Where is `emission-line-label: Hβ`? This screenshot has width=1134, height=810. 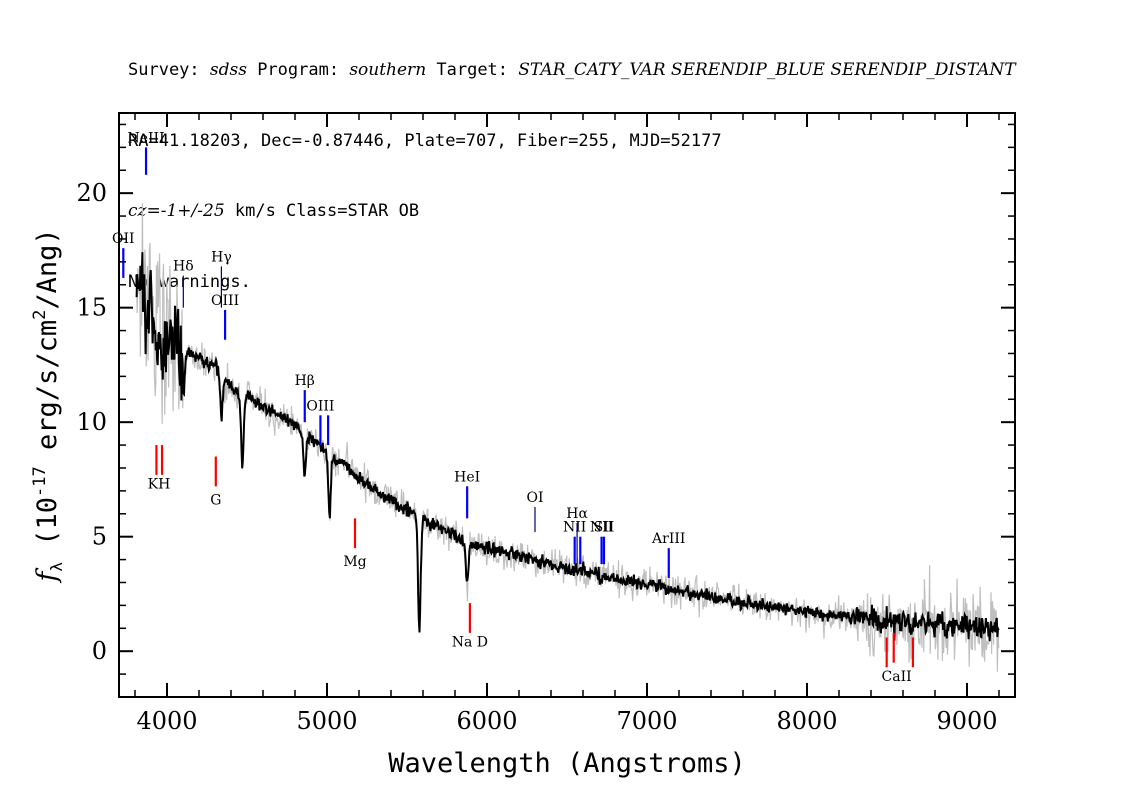 emission-line-label: Hβ is located at coordinates (305, 381).